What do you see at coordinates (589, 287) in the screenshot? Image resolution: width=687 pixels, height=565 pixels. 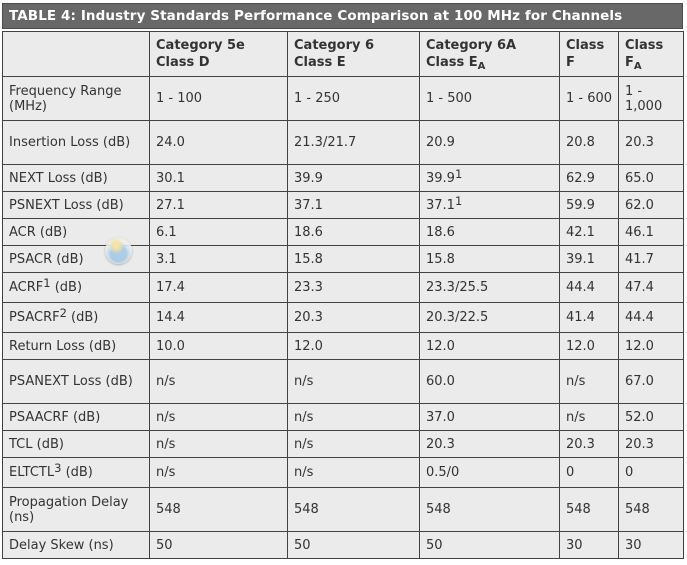 I see `value-cell: 44.4` at bounding box center [589, 287].